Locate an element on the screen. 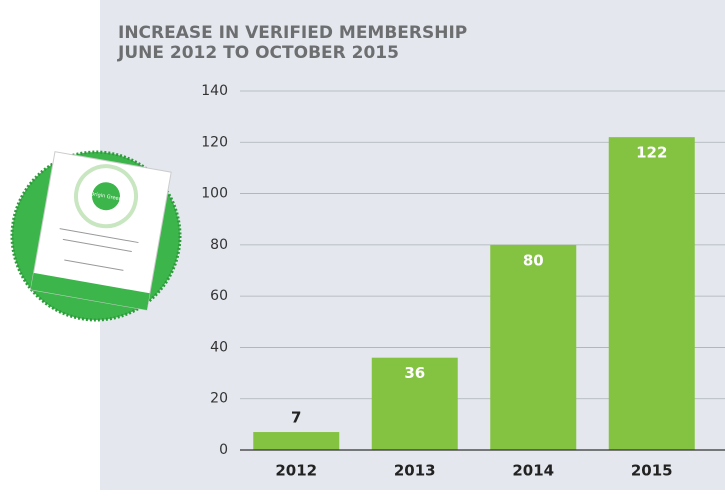 This screenshot has height=501, width=725. logo-text: Origin Green is located at coordinates (106, 196).